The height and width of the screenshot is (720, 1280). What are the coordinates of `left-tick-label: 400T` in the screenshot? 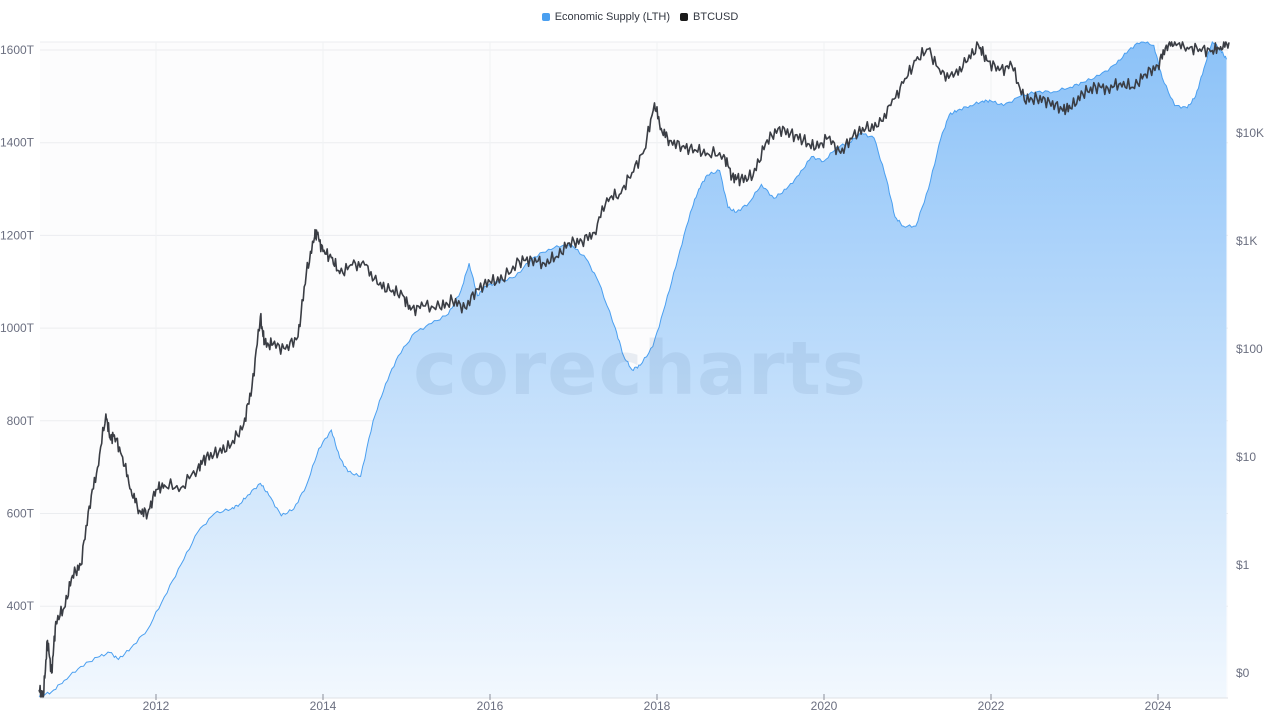 It's located at (21, 606).